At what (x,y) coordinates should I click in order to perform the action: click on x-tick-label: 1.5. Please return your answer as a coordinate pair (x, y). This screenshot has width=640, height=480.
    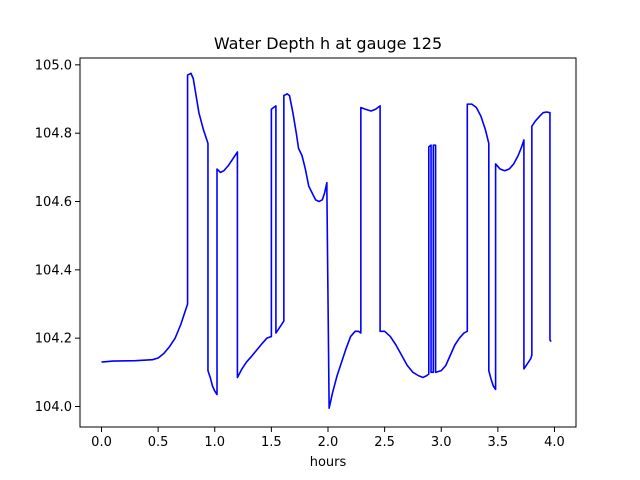
    Looking at the image, I should click on (271, 442).